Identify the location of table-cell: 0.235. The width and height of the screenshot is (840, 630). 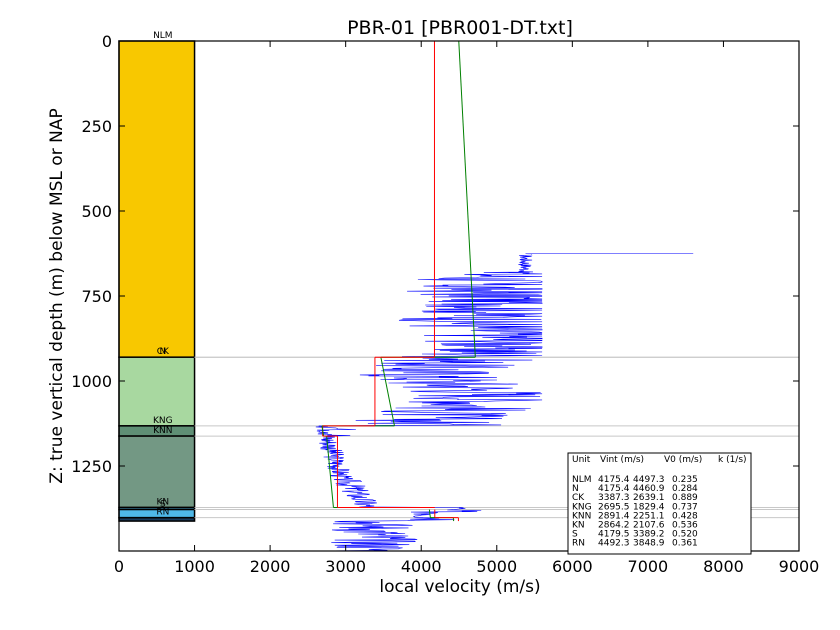
(685, 480).